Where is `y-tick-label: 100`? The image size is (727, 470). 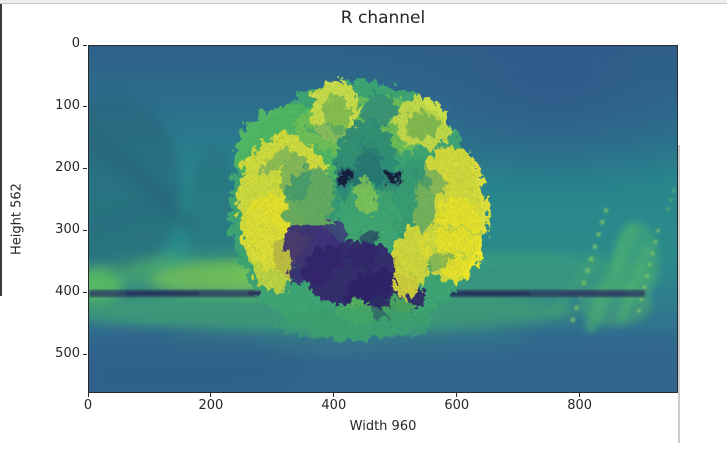 y-tick-label: 100 is located at coordinates (67, 105).